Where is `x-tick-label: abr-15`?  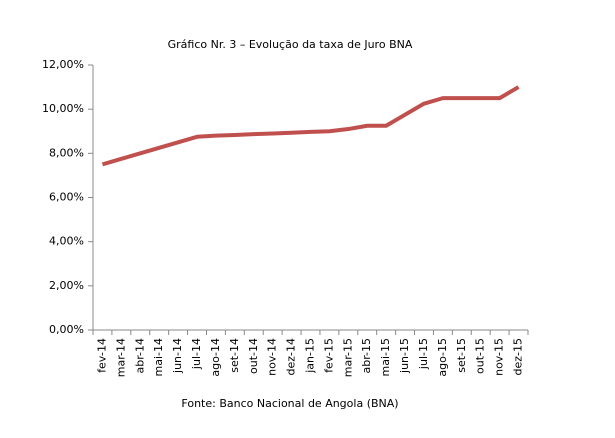 x-tick-label: abr-15 is located at coordinates (366, 356).